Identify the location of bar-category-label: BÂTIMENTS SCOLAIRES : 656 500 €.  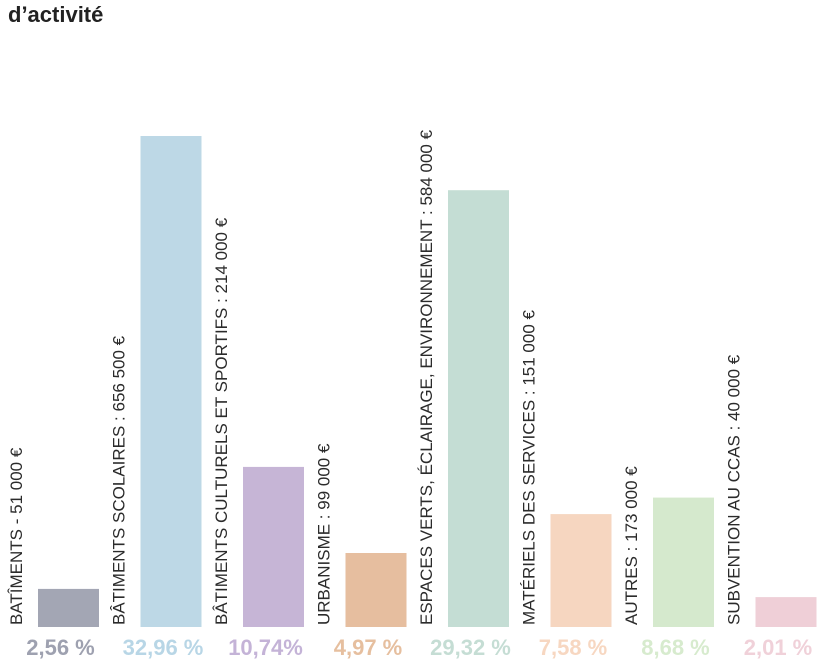
(119, 480).